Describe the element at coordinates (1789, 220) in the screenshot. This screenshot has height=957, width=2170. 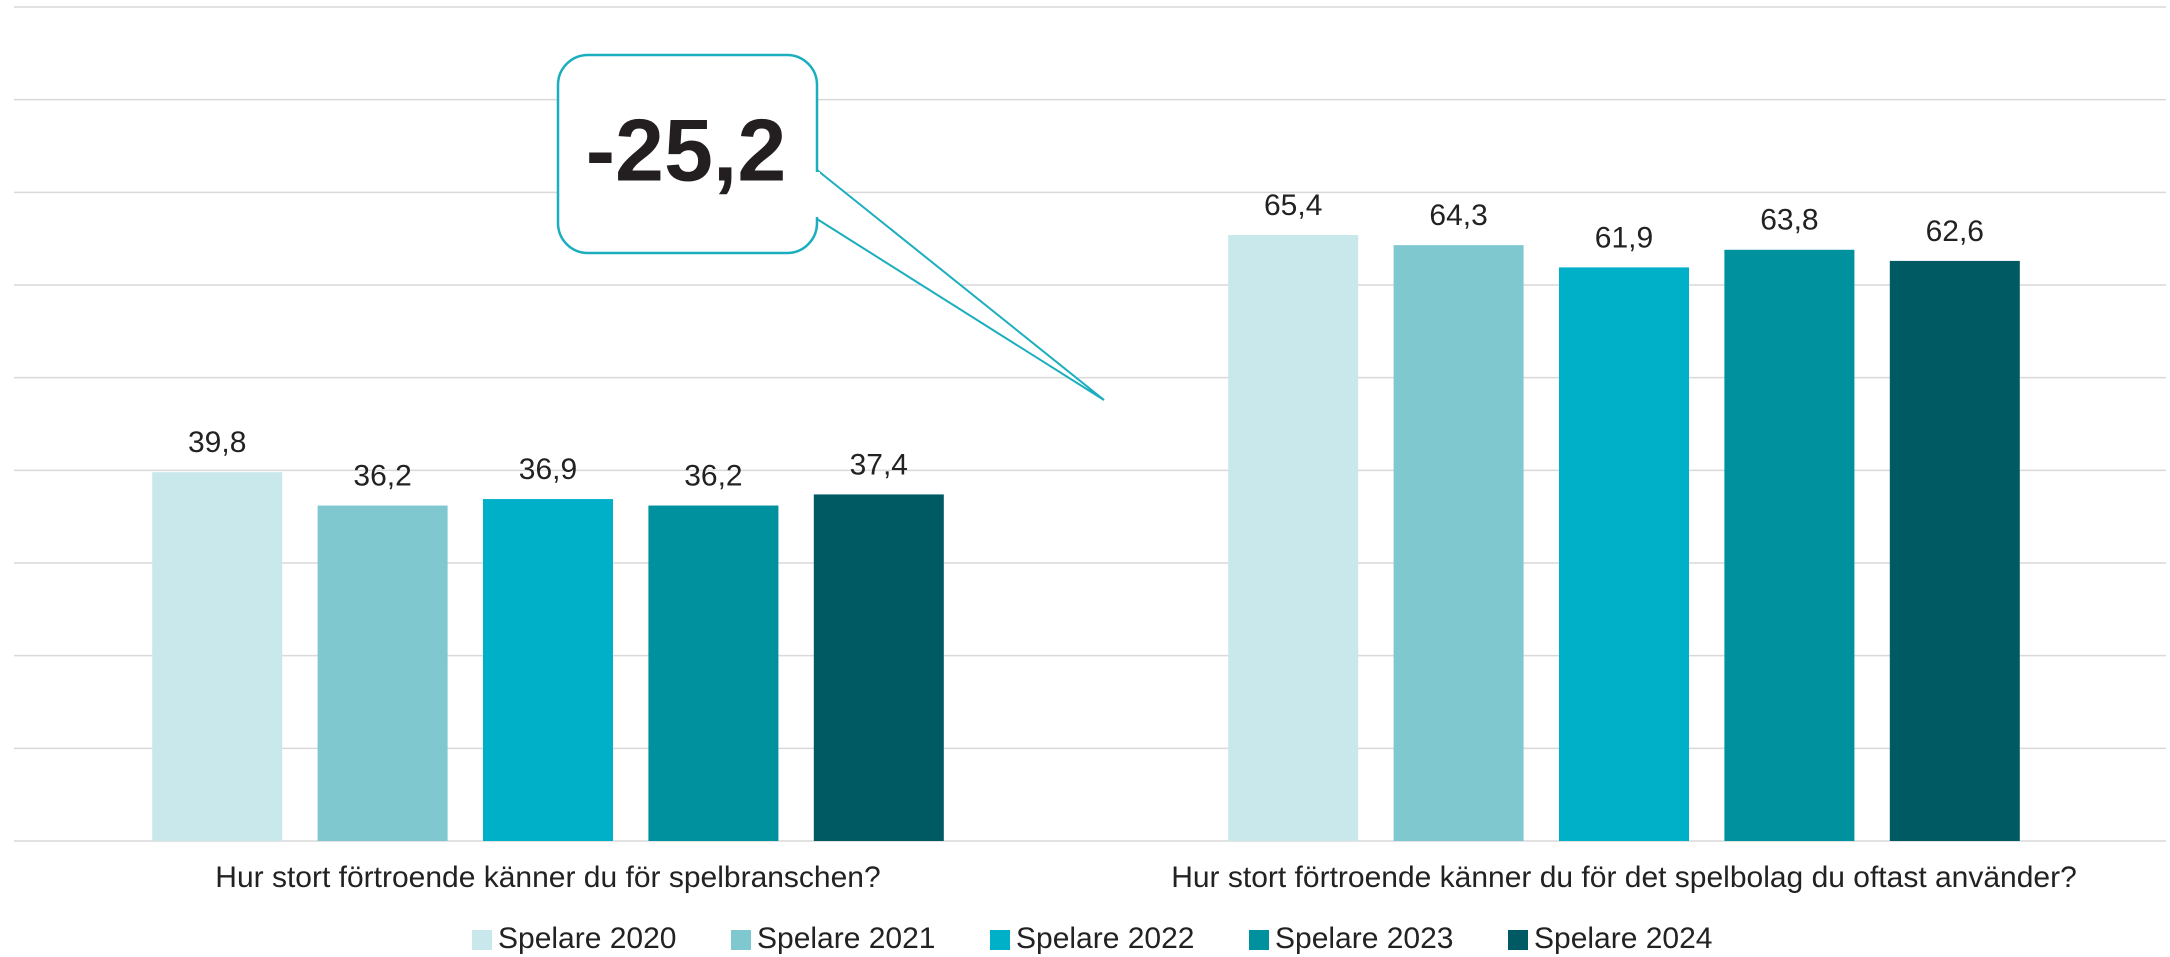
I see `data-label: 63,8` at that location.